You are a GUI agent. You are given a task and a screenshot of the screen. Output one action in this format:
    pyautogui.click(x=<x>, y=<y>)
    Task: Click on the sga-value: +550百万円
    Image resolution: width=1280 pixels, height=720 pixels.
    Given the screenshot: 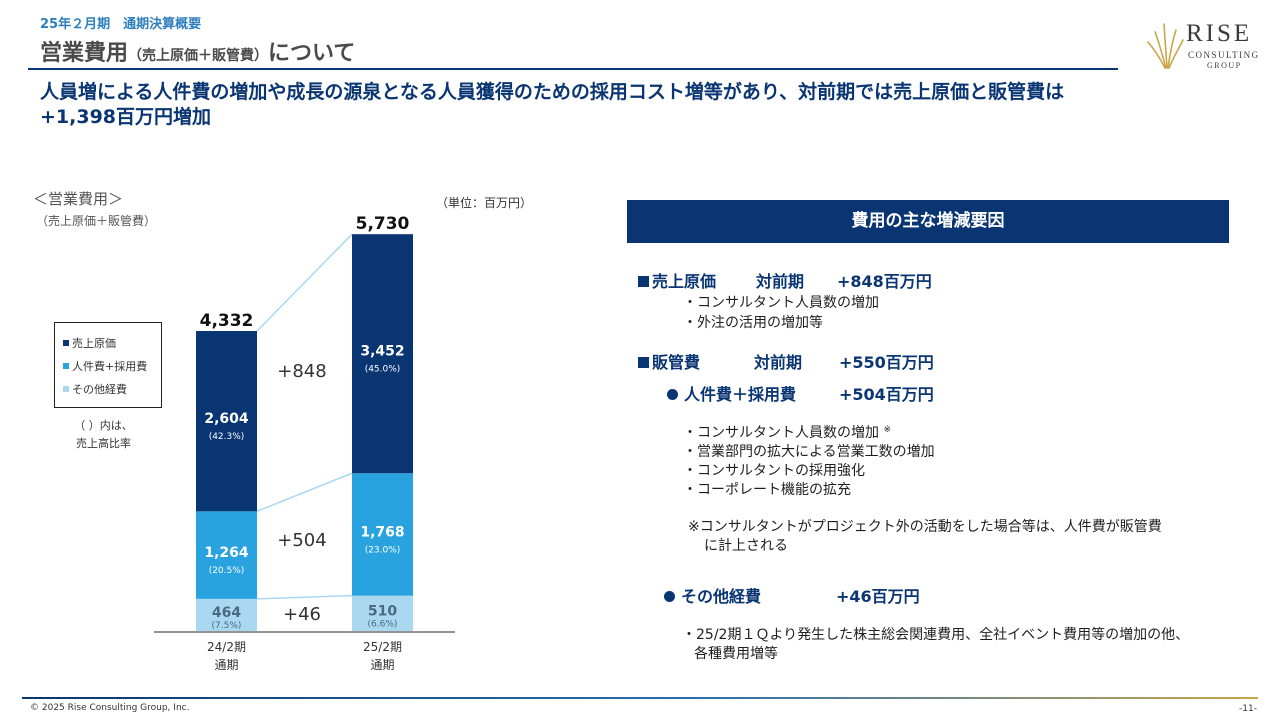 What is the action you would take?
    pyautogui.click(x=886, y=362)
    